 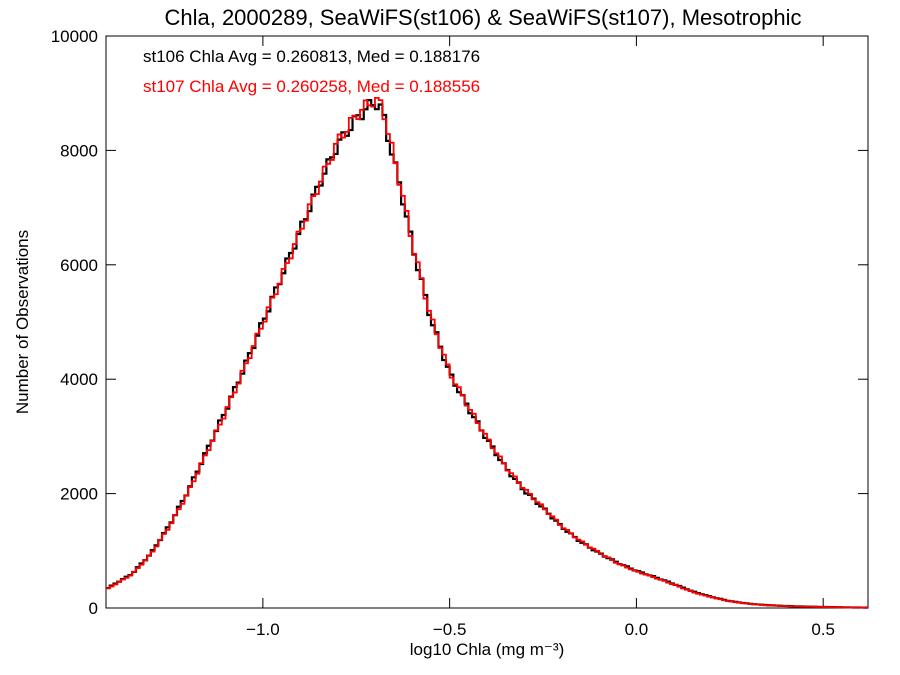 I want to click on y-tick-label: 8000, so click(x=79, y=150).